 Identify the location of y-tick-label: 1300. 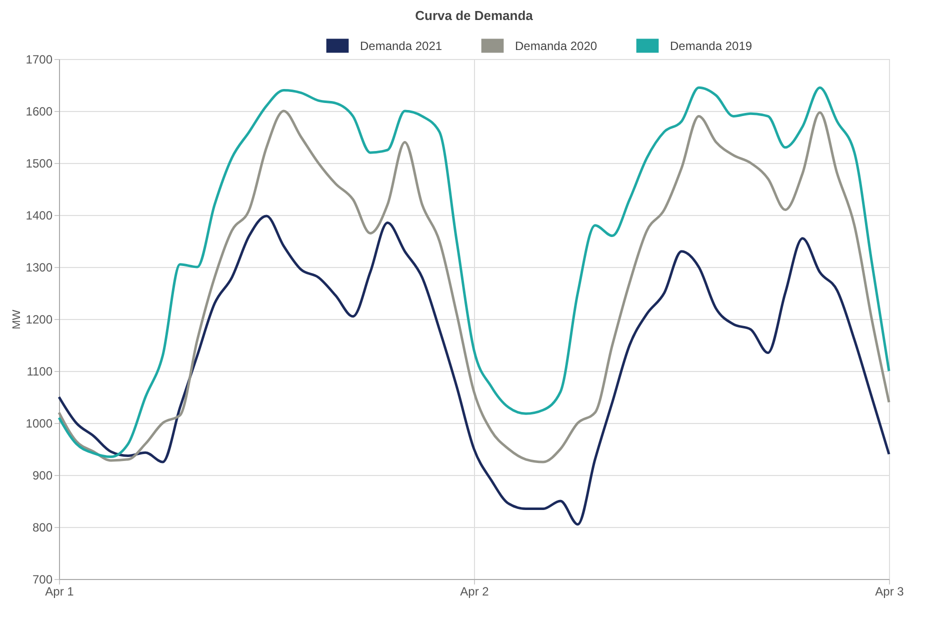
(39, 267).